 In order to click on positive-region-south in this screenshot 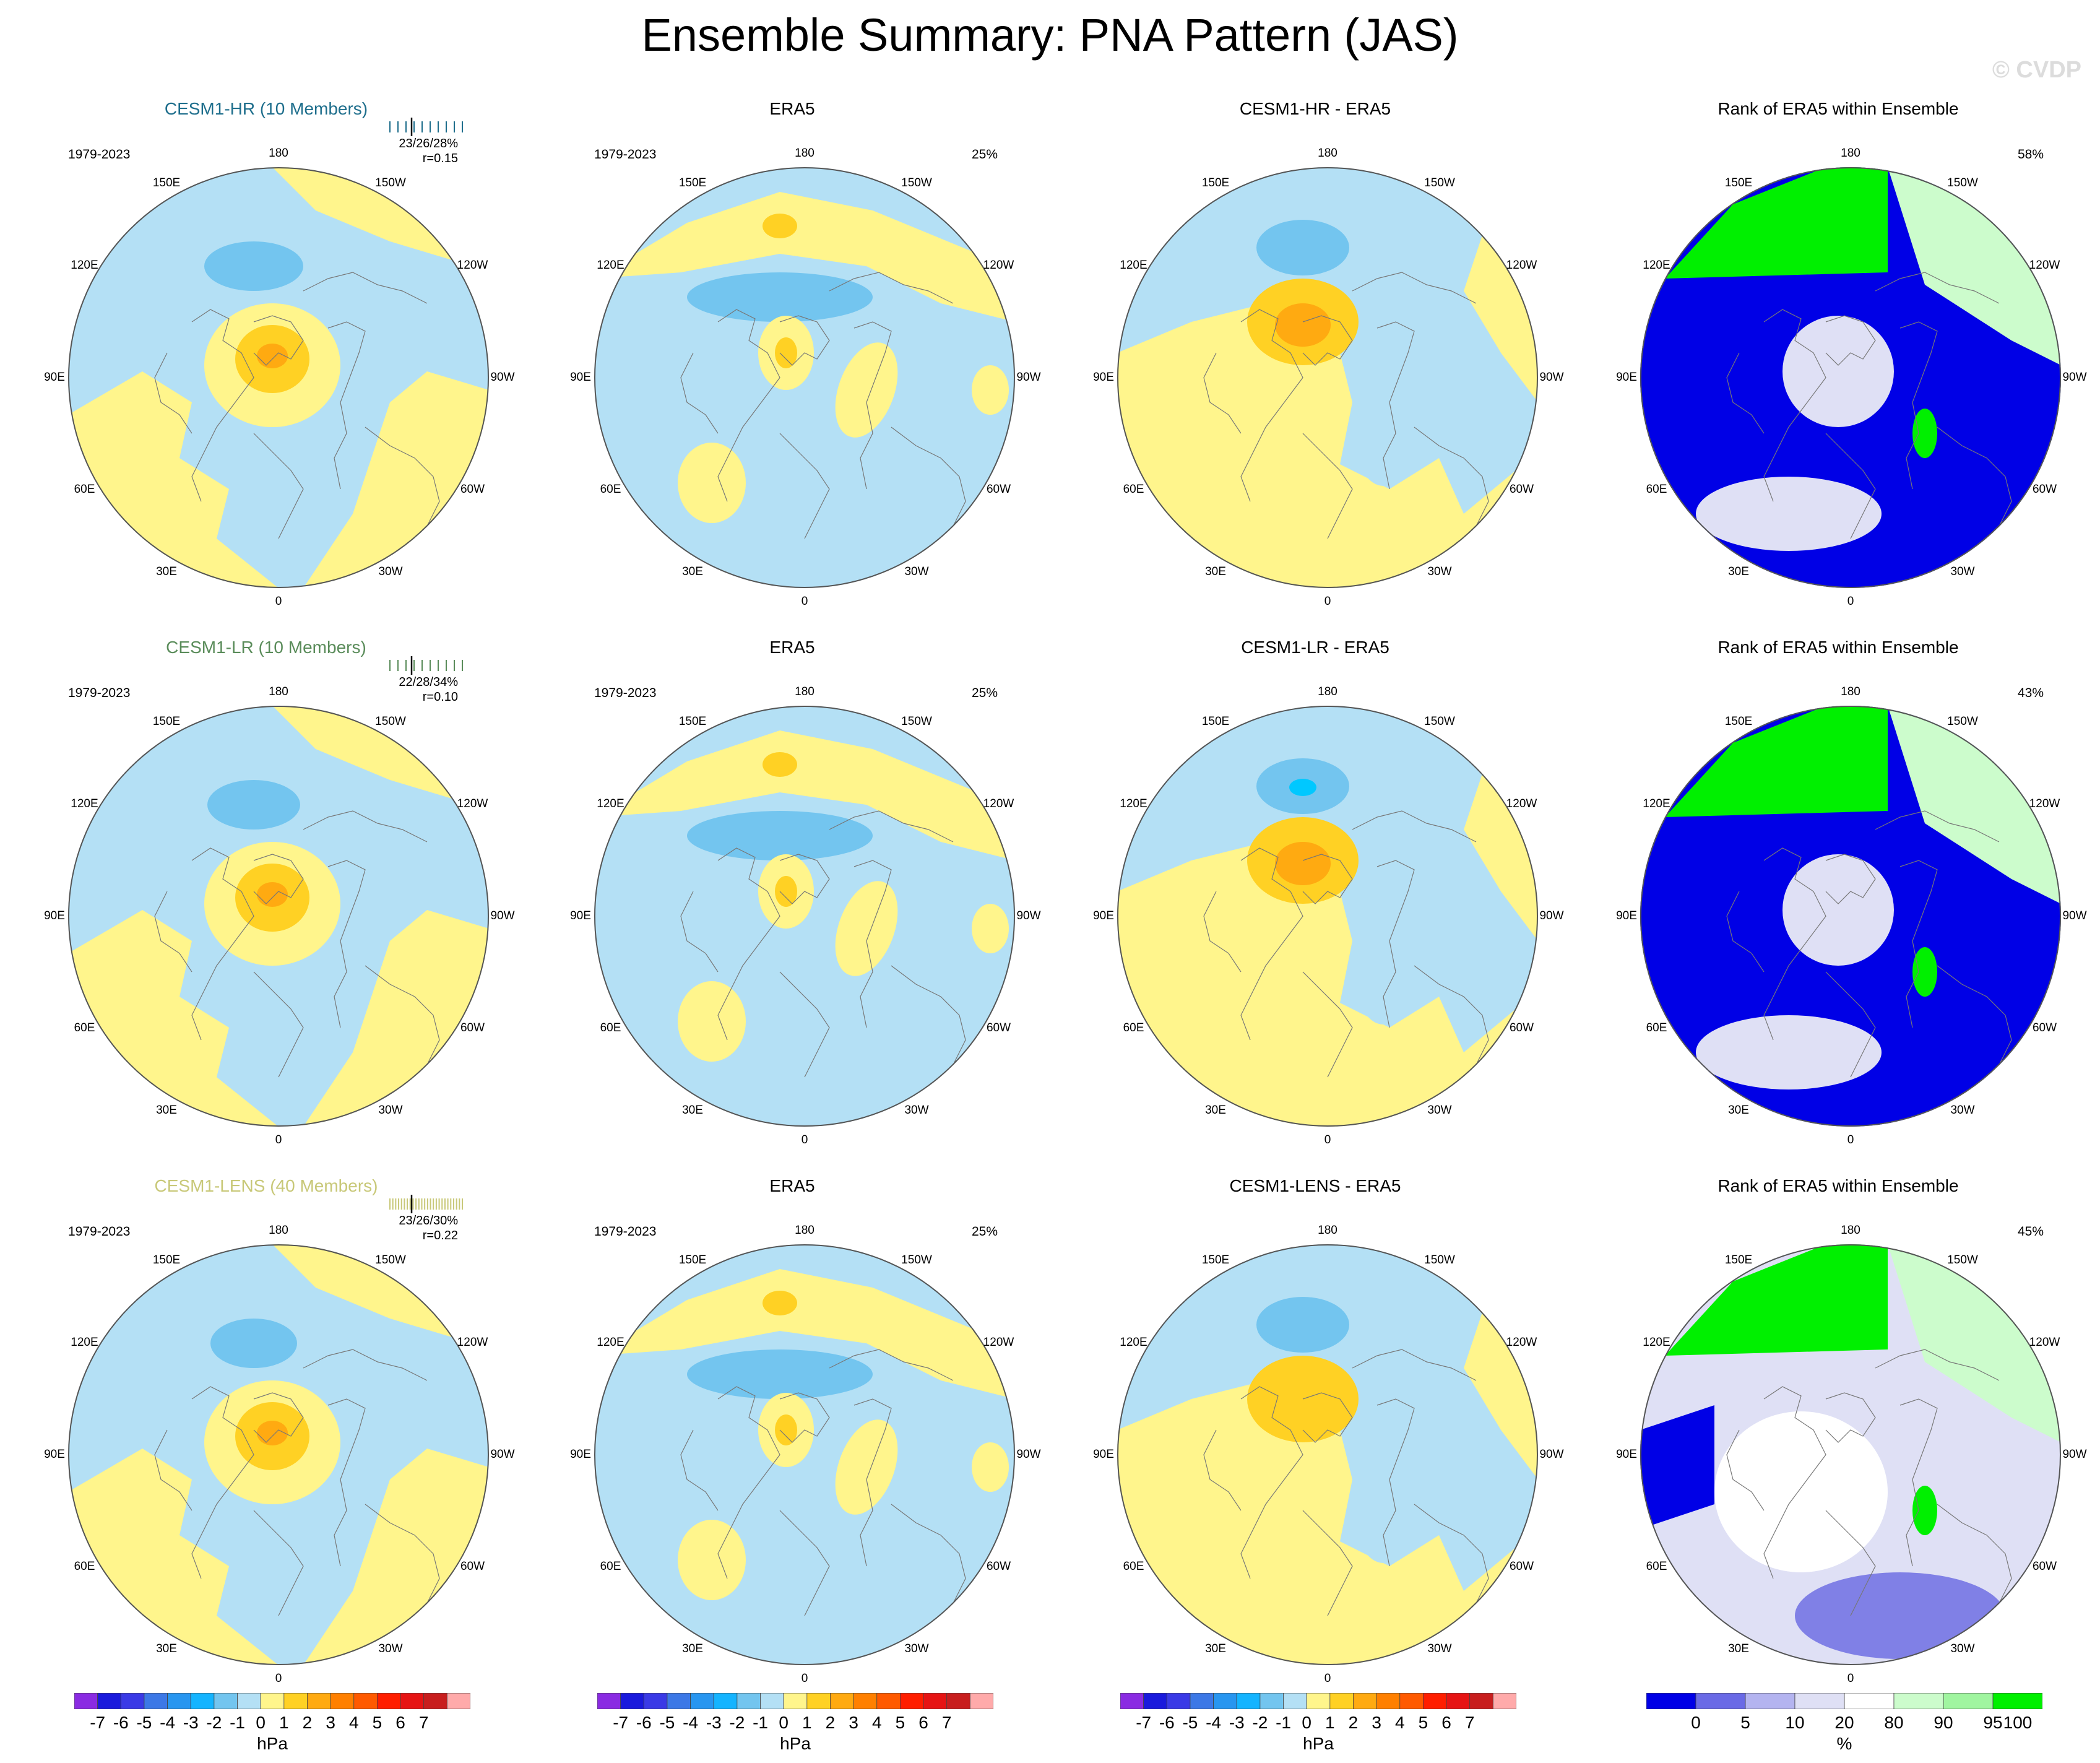, I will do `click(1327, 1522)`.